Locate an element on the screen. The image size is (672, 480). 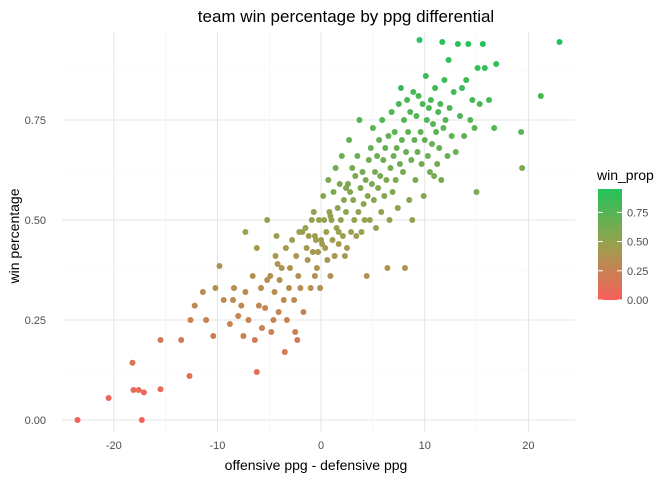
legend-title: win_prop is located at coordinates (625, 175).